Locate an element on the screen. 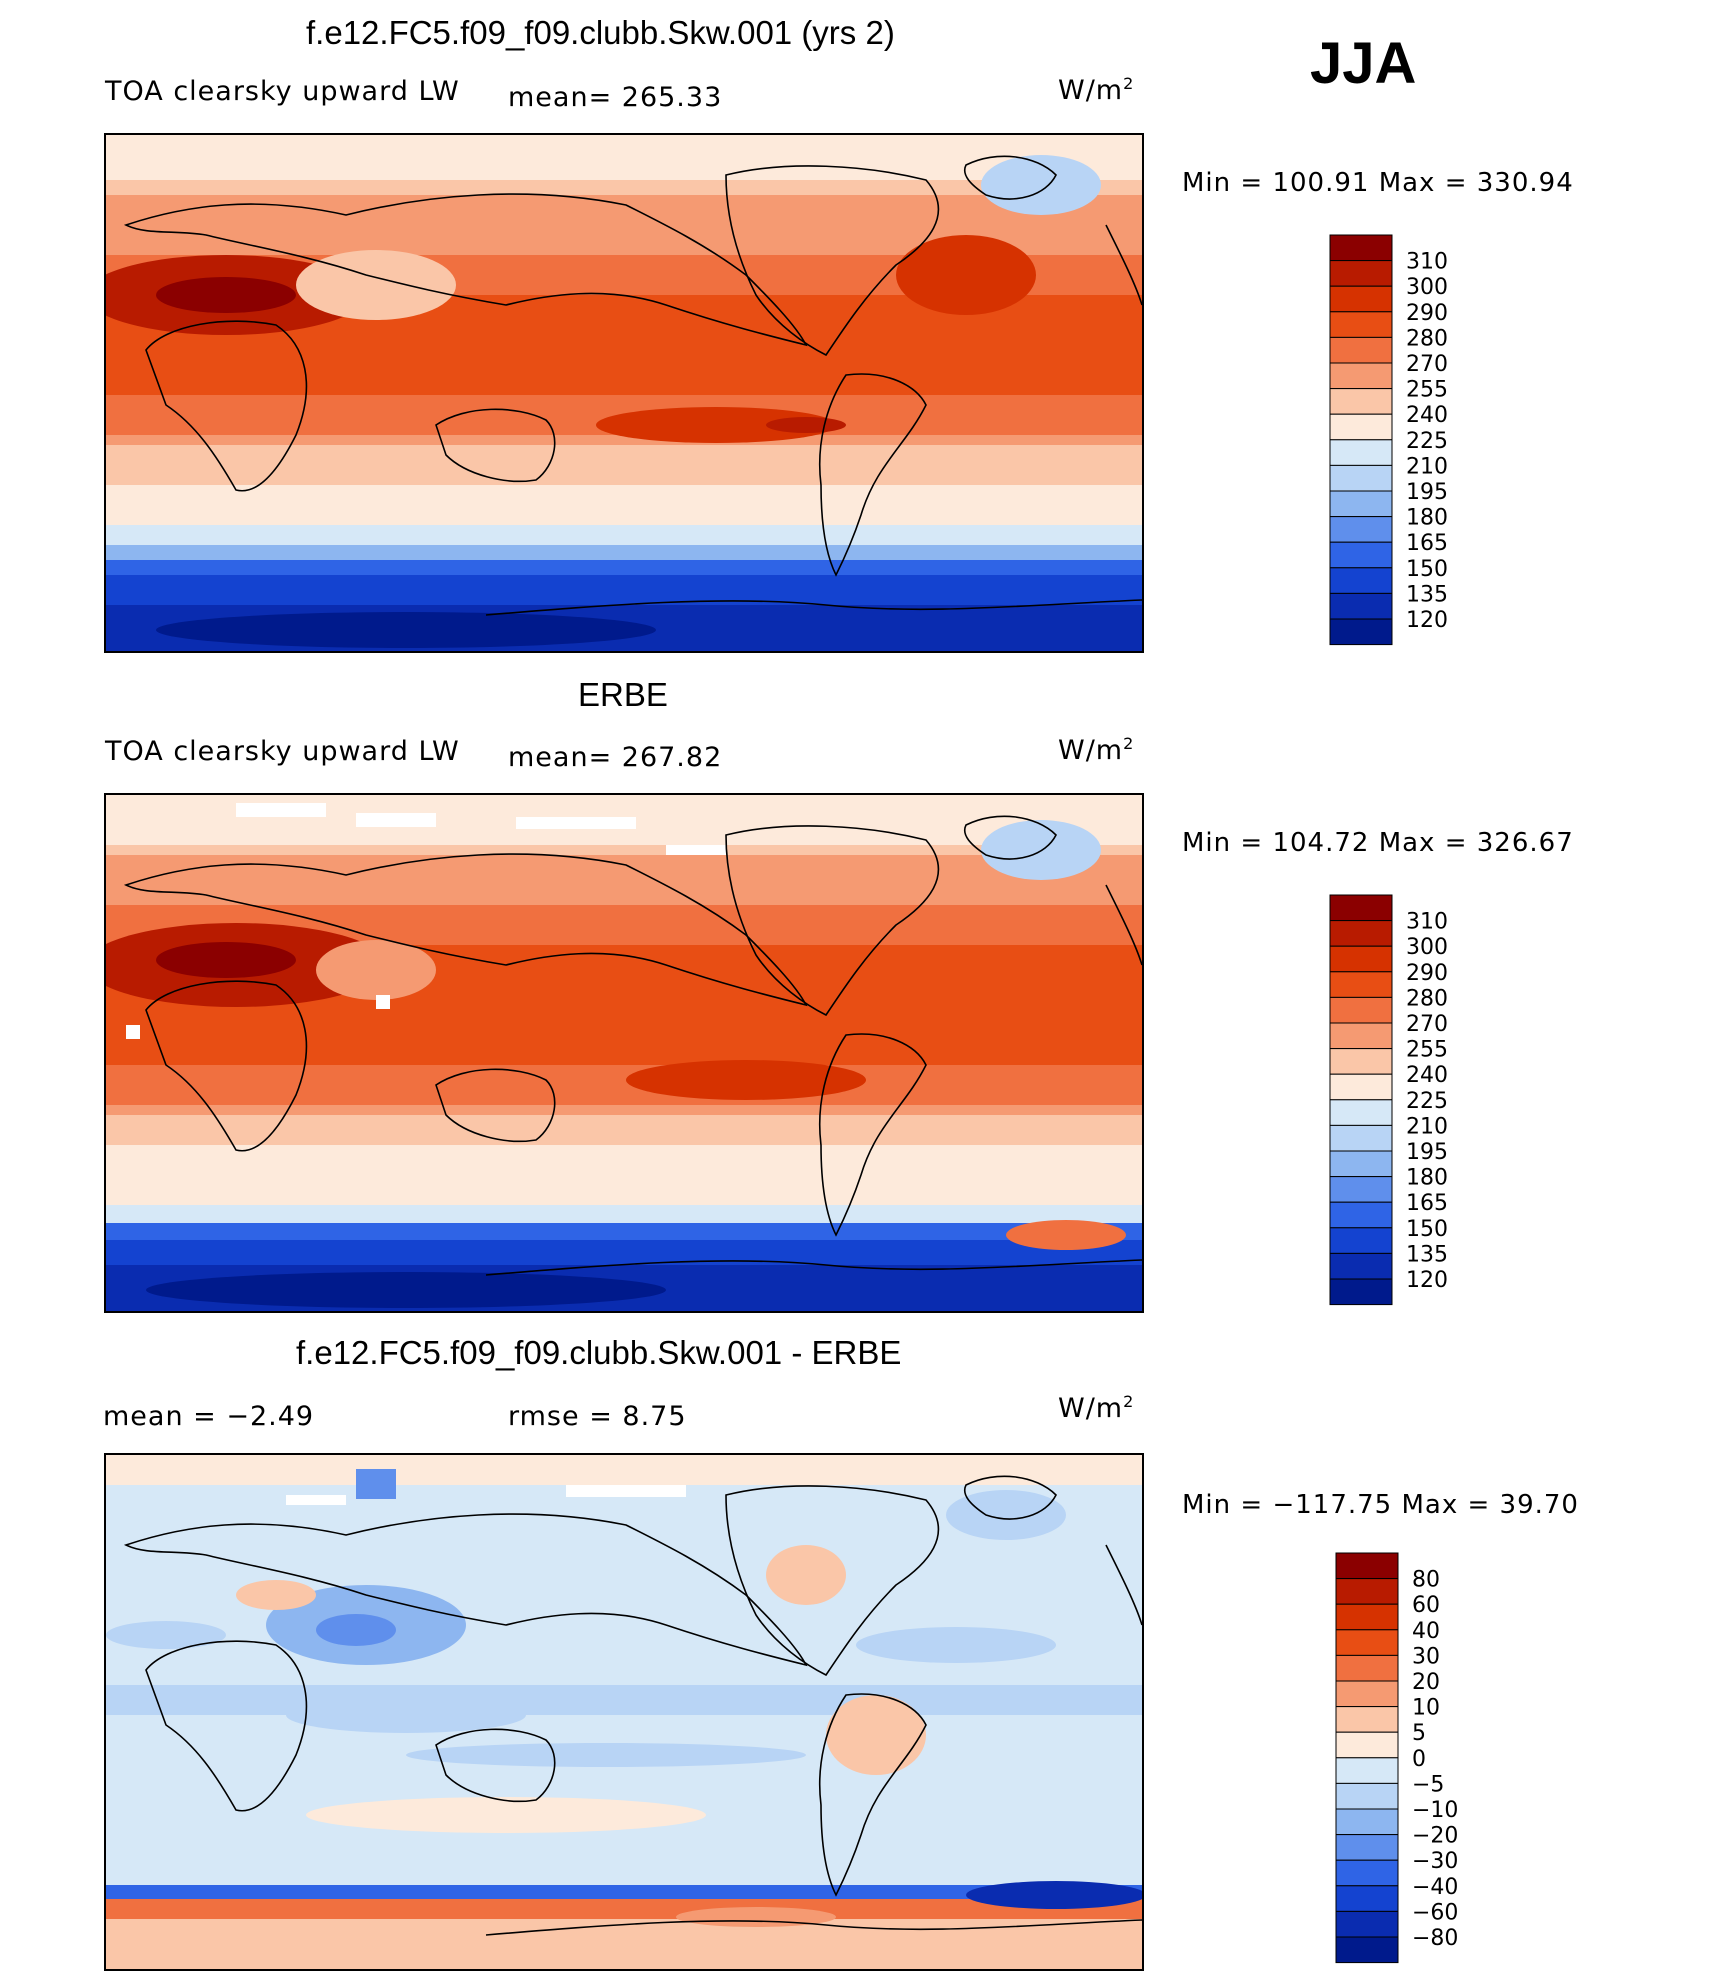 The image size is (1710, 1971). panel-3-colorbar-tick-label: 40 is located at coordinates (1426, 1631).